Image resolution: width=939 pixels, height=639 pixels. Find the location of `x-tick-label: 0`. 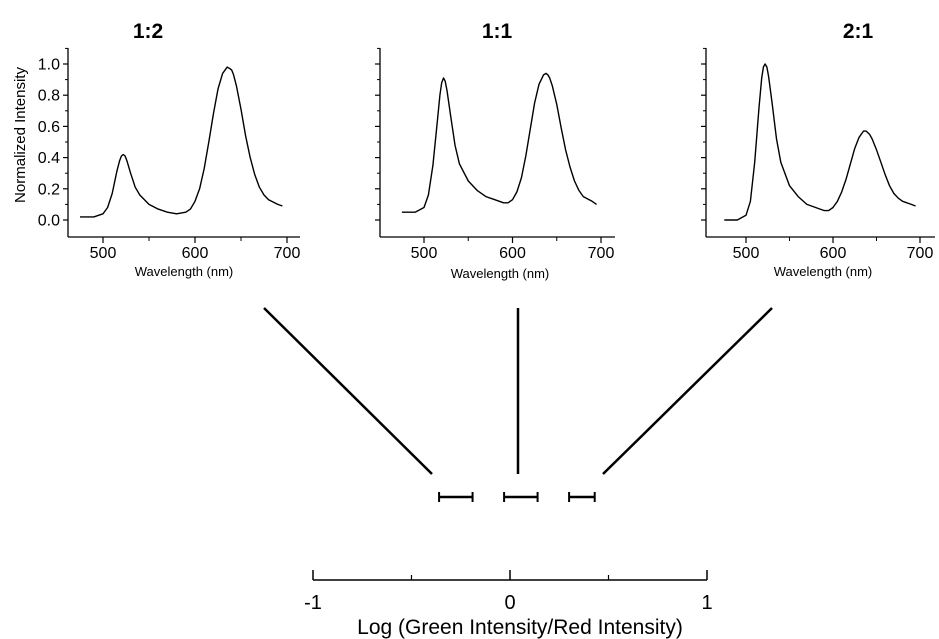

x-tick-label: 0 is located at coordinates (509, 603).